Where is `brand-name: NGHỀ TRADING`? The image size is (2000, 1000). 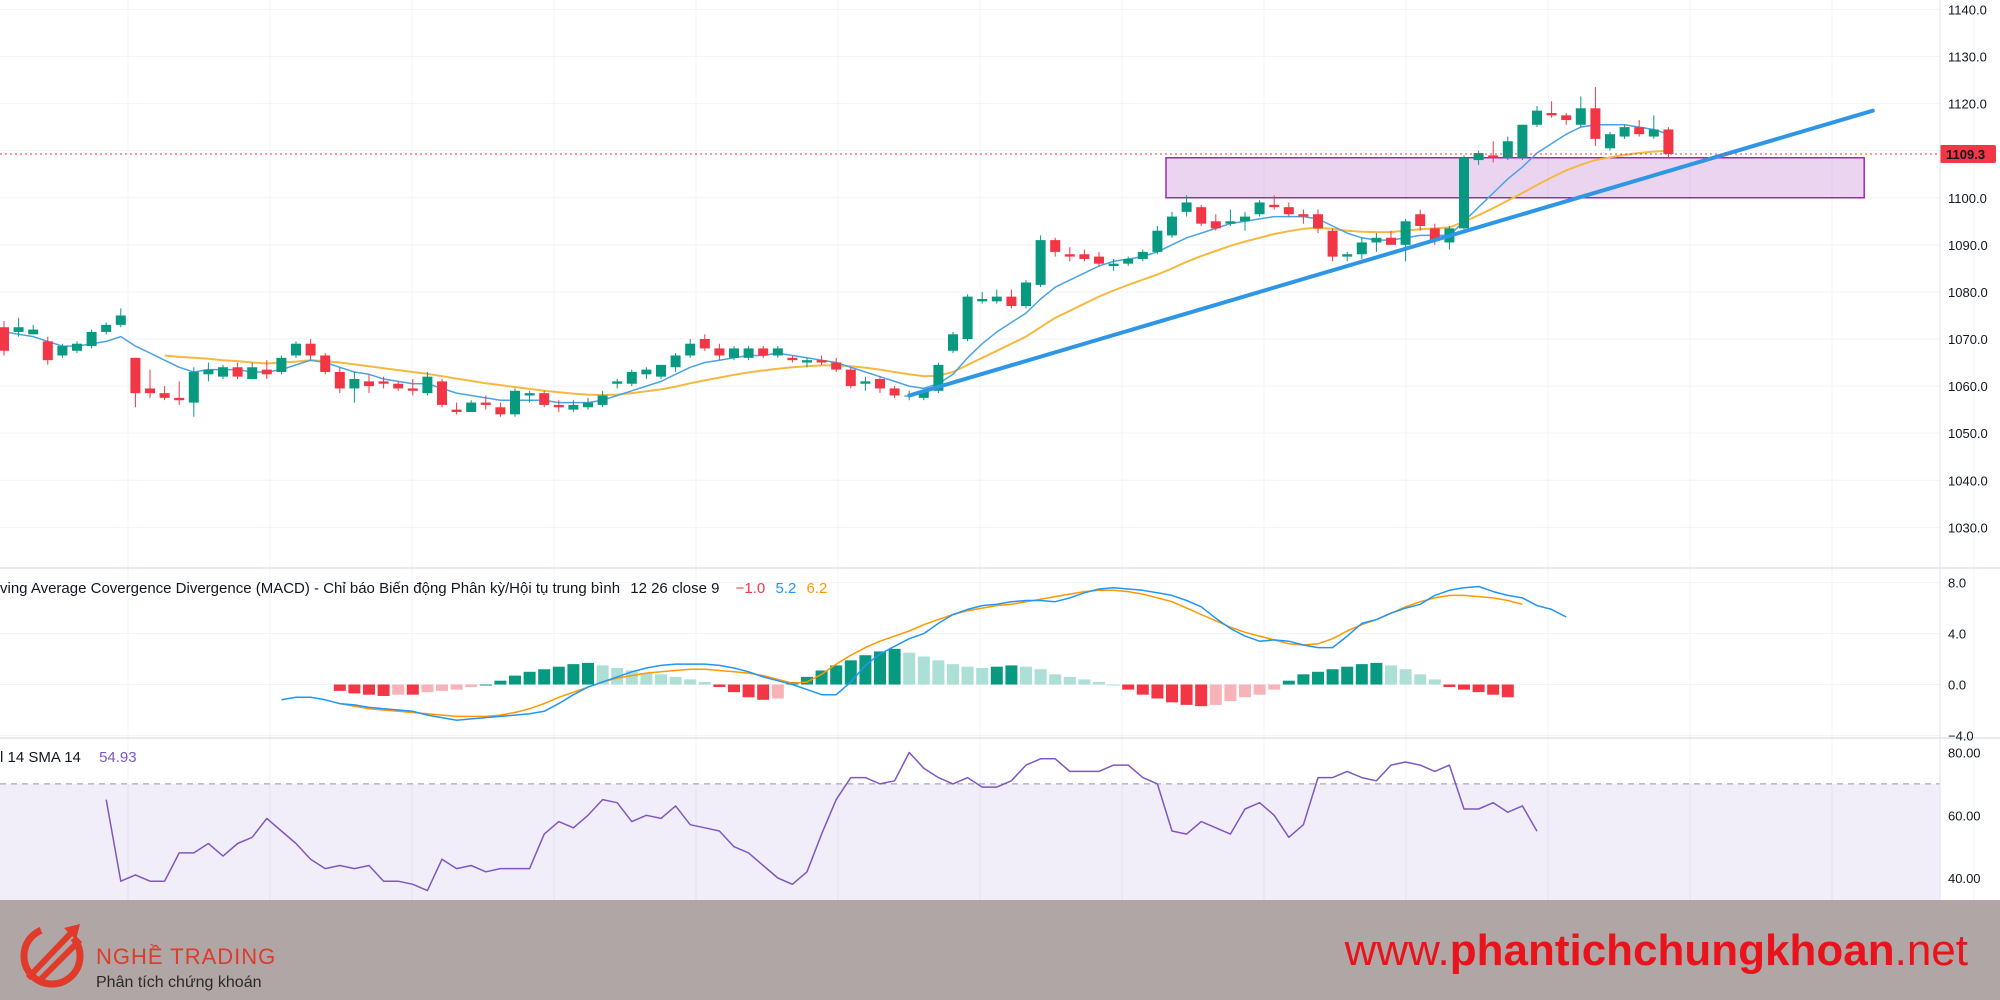 brand-name: NGHỀ TRADING is located at coordinates (186, 956).